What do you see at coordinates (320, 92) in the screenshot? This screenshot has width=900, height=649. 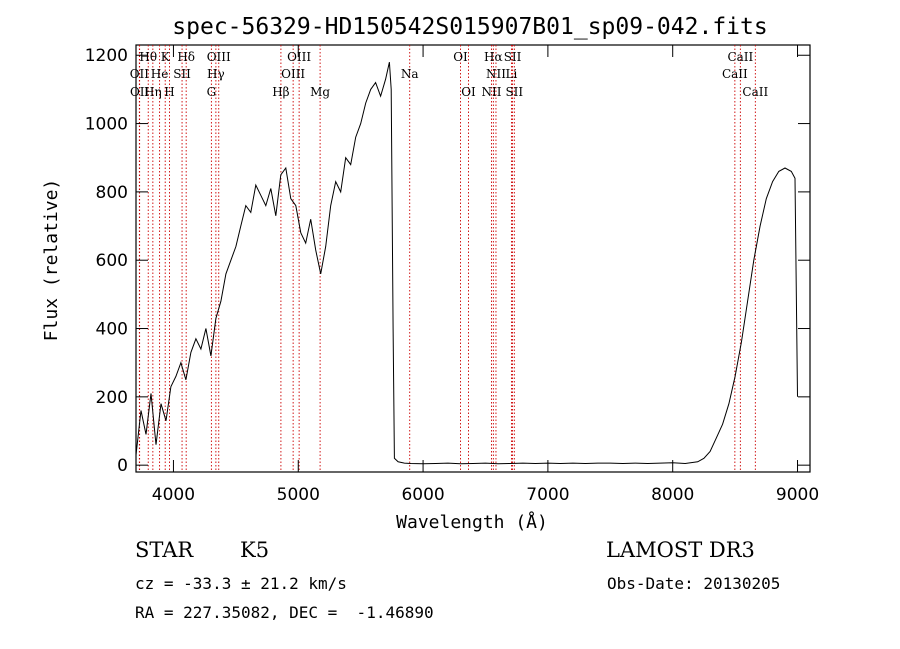 I see `emission-line-label: Mg` at bounding box center [320, 92].